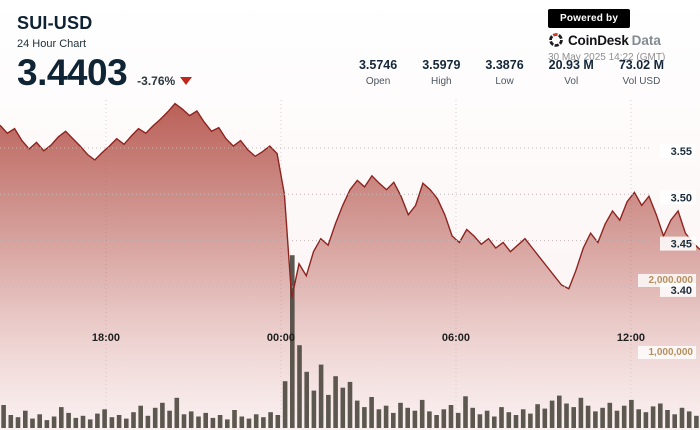 Image resolution: width=700 pixels, height=430 pixels. Describe the element at coordinates (598, 40) in the screenshot. I see `brand-name-bold: CoinDesk` at that location.